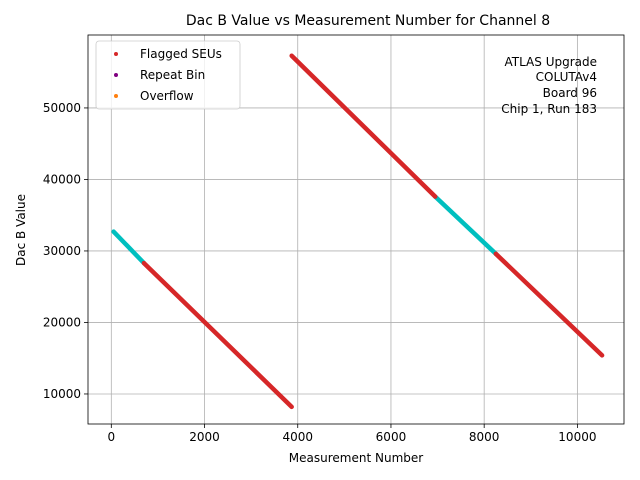 The image size is (640, 480). What do you see at coordinates (167, 96) in the screenshot?
I see `legend-label-overflow: Overflow` at bounding box center [167, 96].